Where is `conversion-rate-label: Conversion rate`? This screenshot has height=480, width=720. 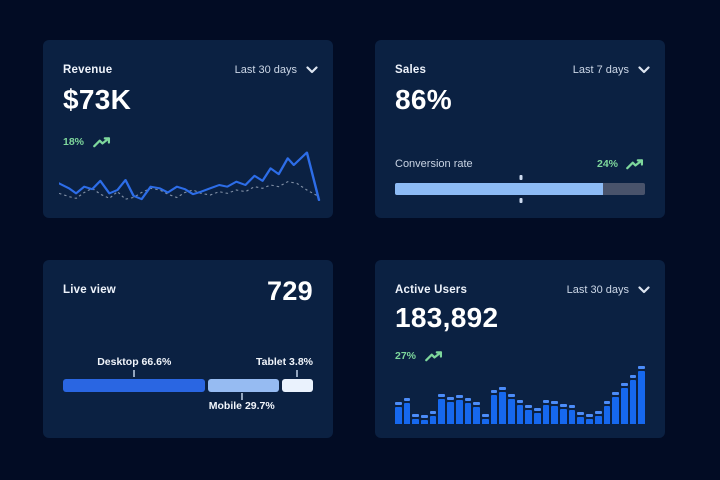
conversion-rate-label: Conversion rate is located at coordinates (434, 164).